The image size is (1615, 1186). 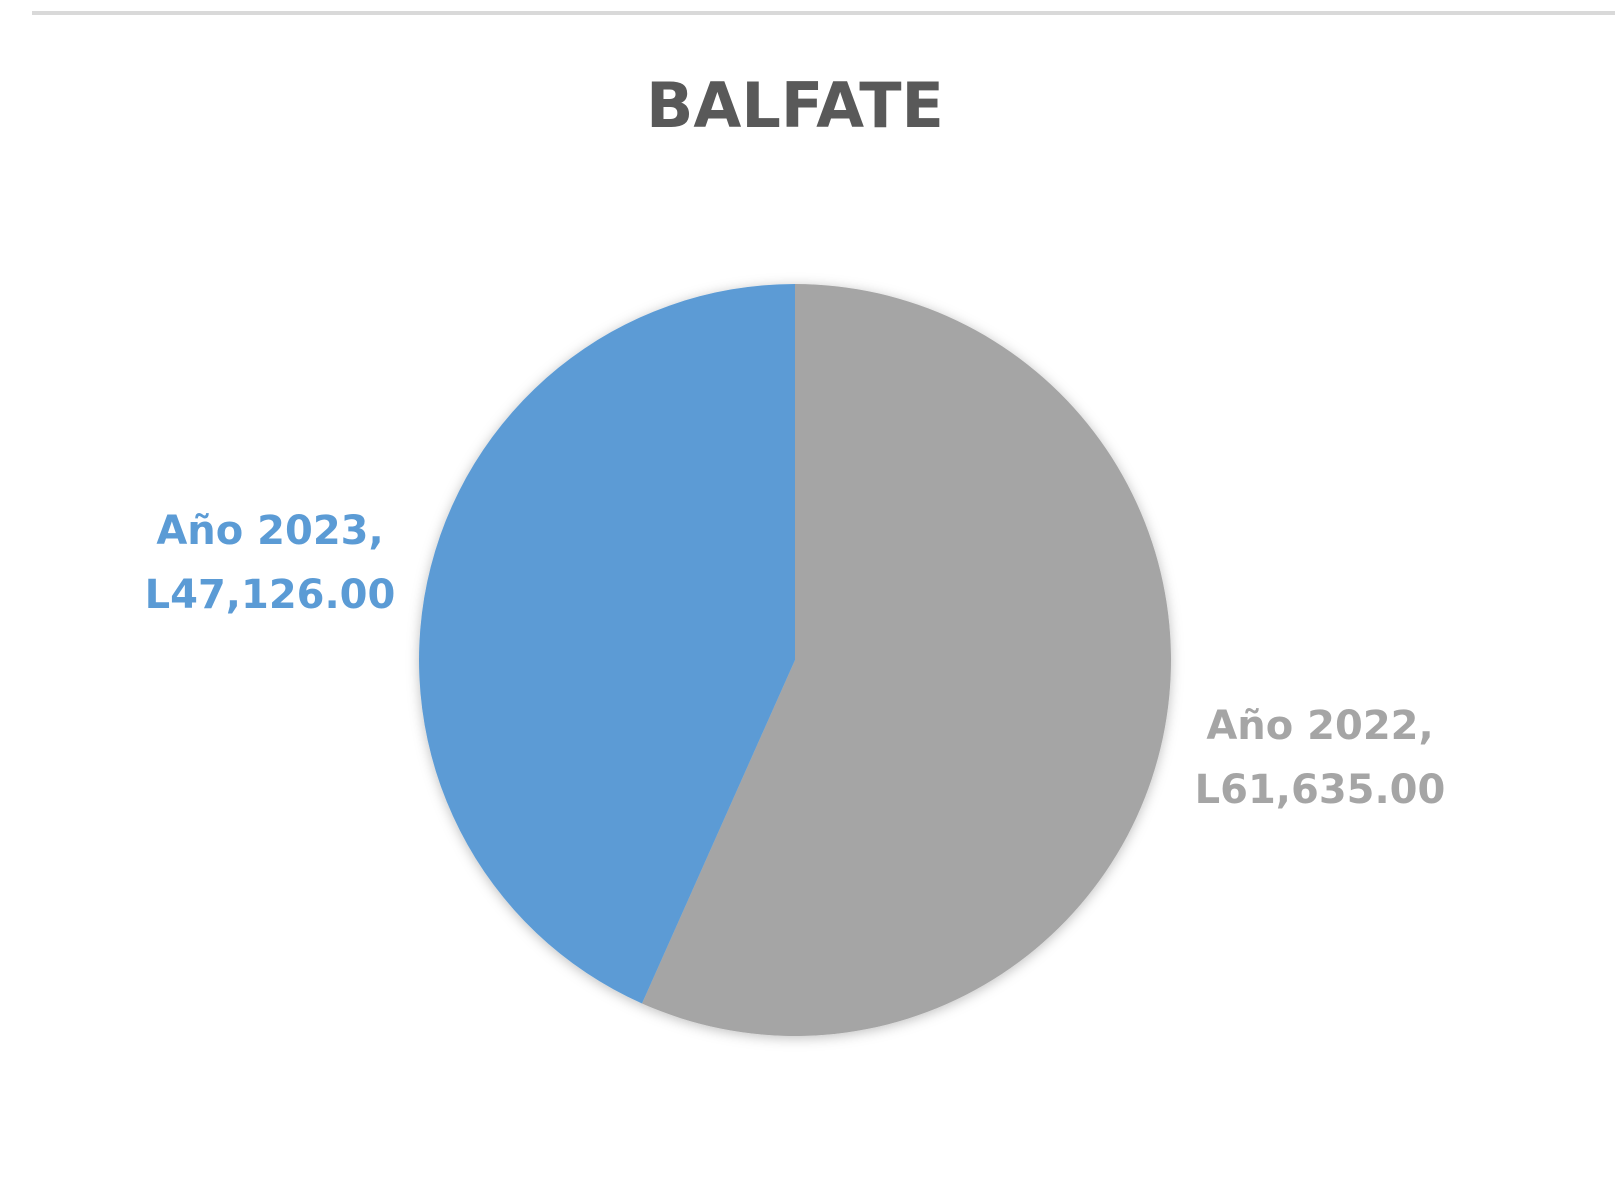 What do you see at coordinates (270, 595) in the screenshot?
I see `data-label-value: L47,126.00` at bounding box center [270, 595].